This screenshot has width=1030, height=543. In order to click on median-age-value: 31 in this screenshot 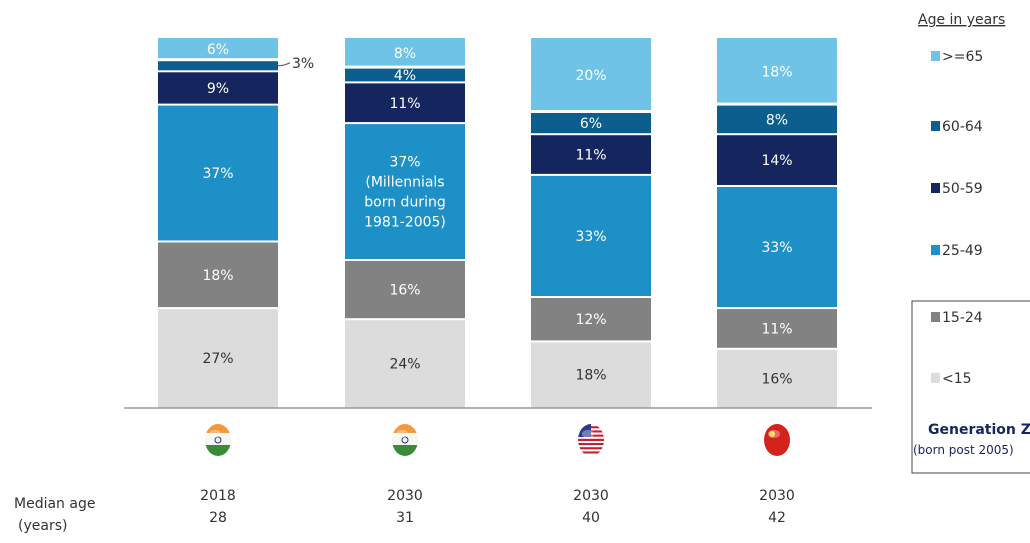, I will do `click(405, 518)`.